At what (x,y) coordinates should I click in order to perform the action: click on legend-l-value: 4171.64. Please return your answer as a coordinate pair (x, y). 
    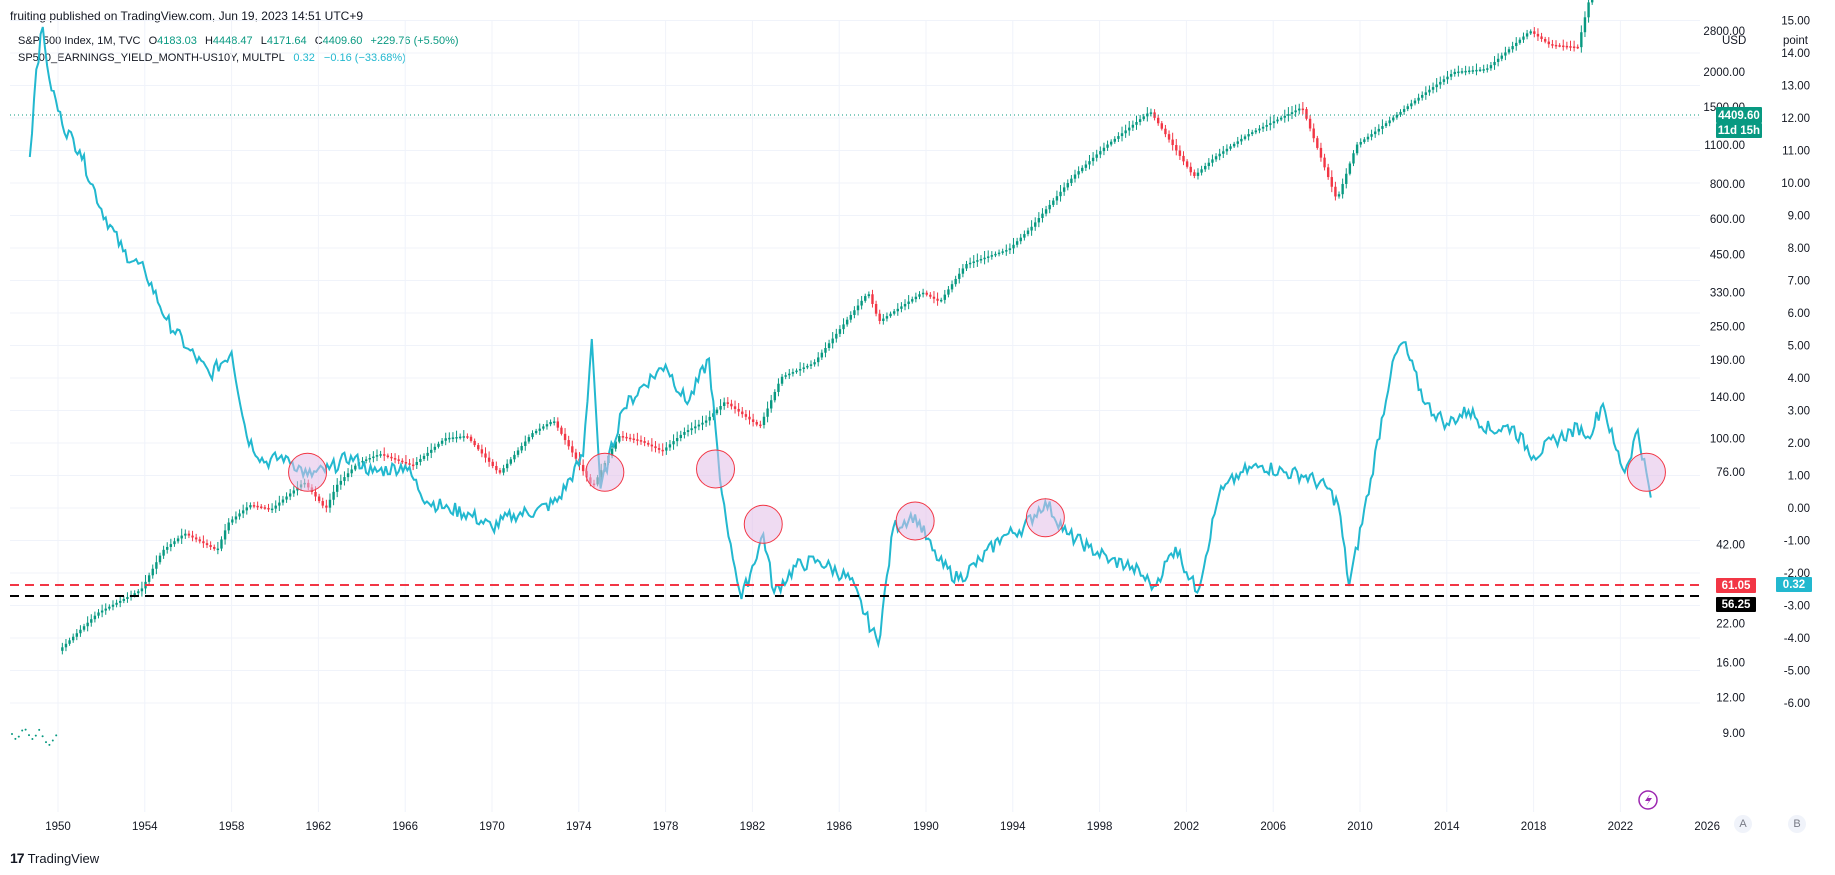
    Looking at the image, I should click on (286, 41).